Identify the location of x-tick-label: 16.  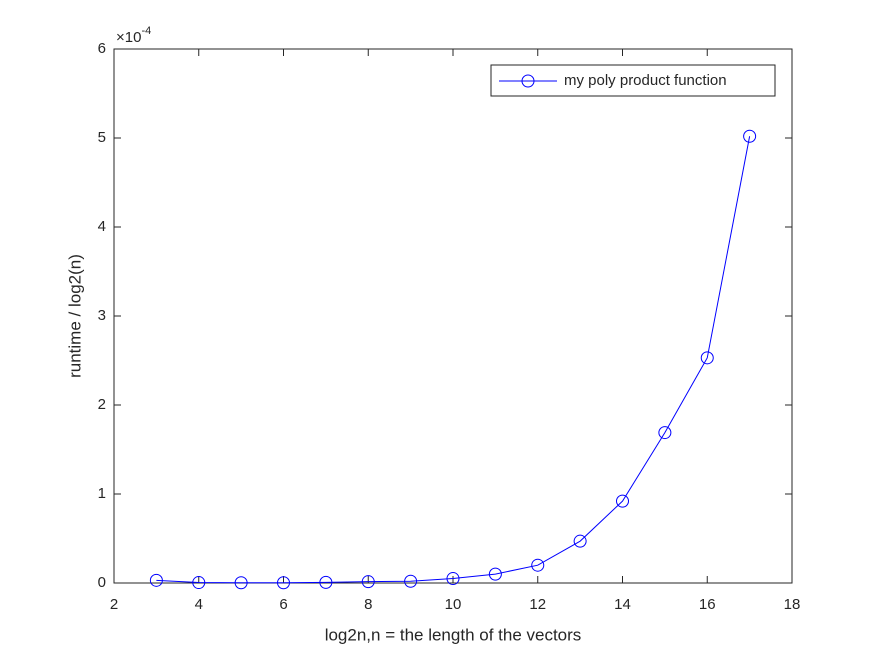
(707, 604).